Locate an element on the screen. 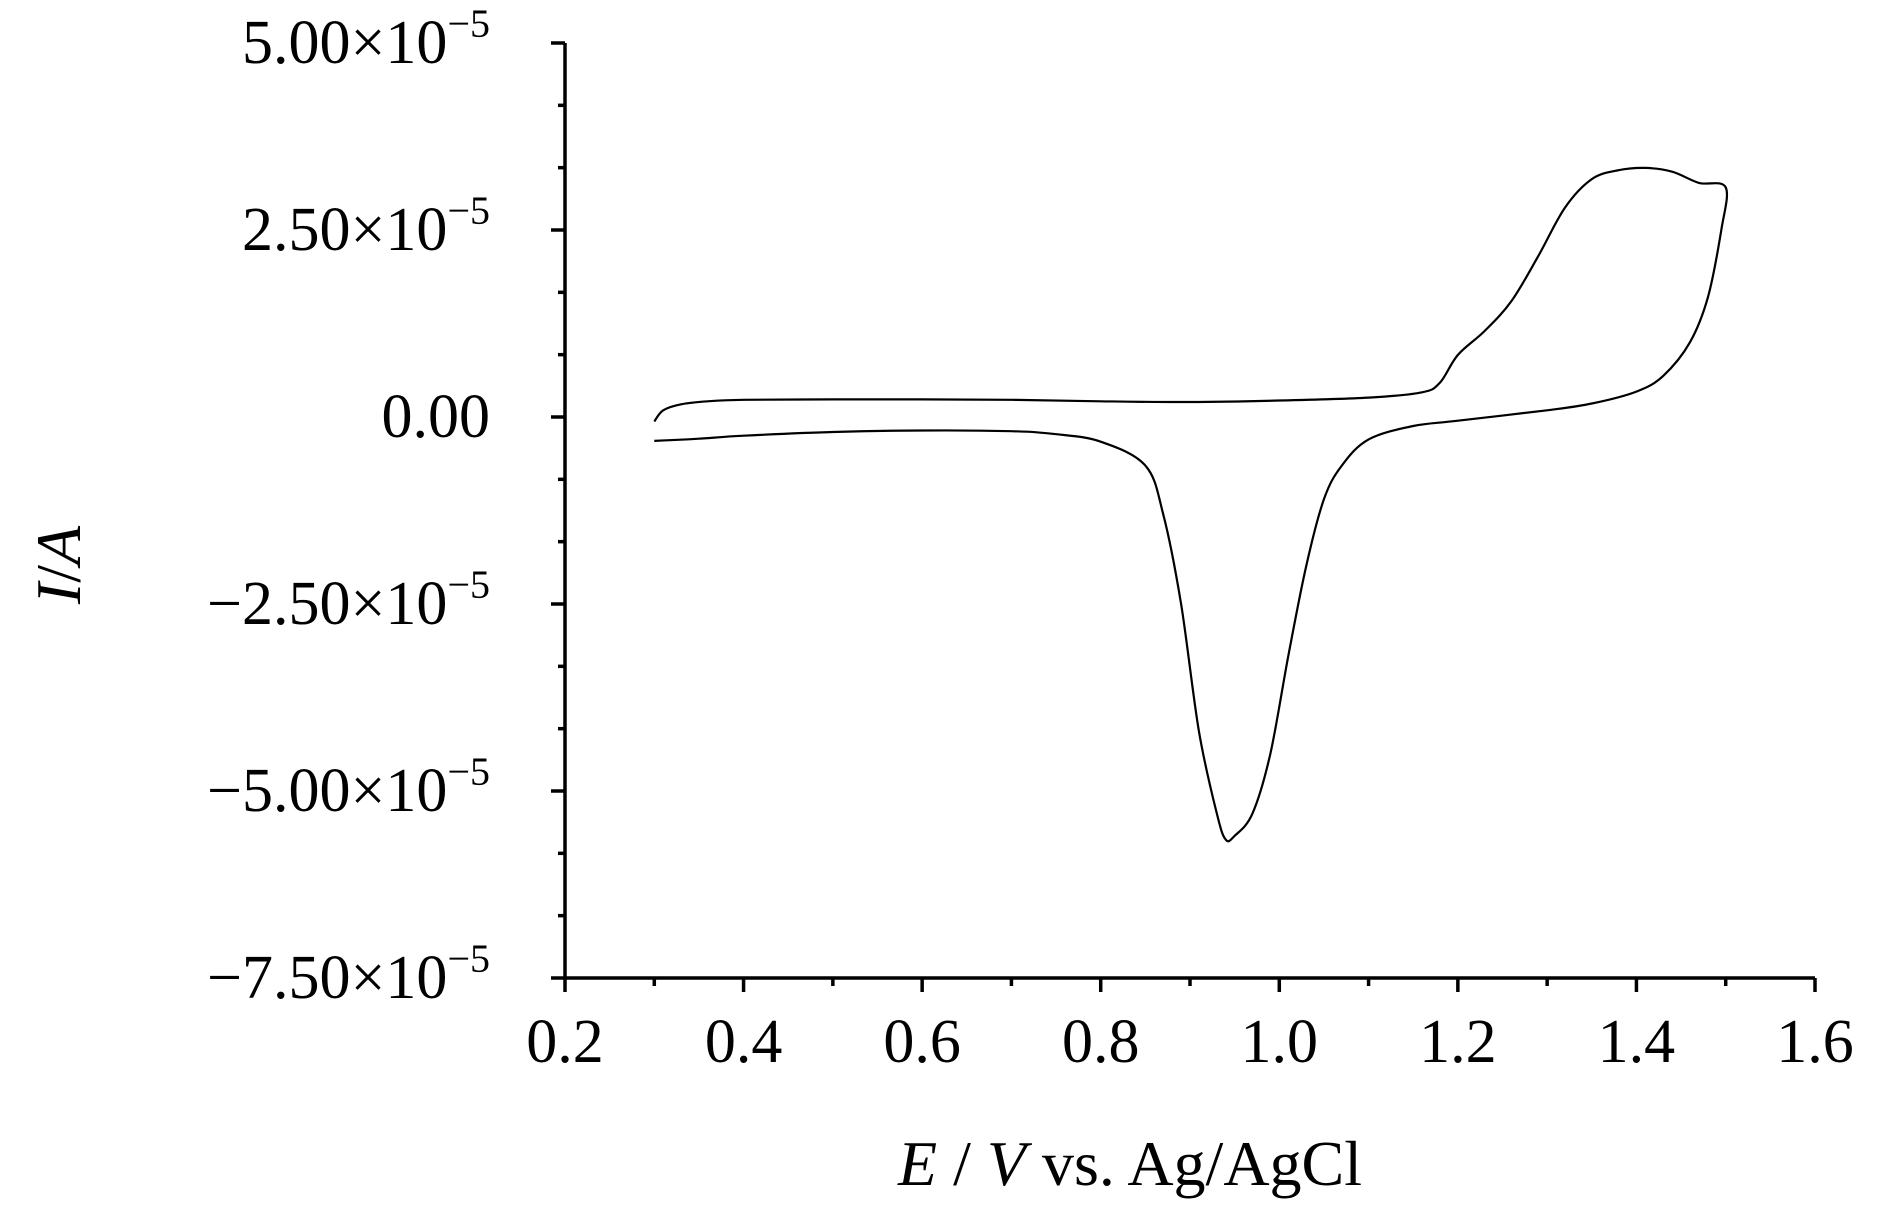 The width and height of the screenshot is (1890, 1209). x-tick-label: 0.6 is located at coordinates (922, 1042).